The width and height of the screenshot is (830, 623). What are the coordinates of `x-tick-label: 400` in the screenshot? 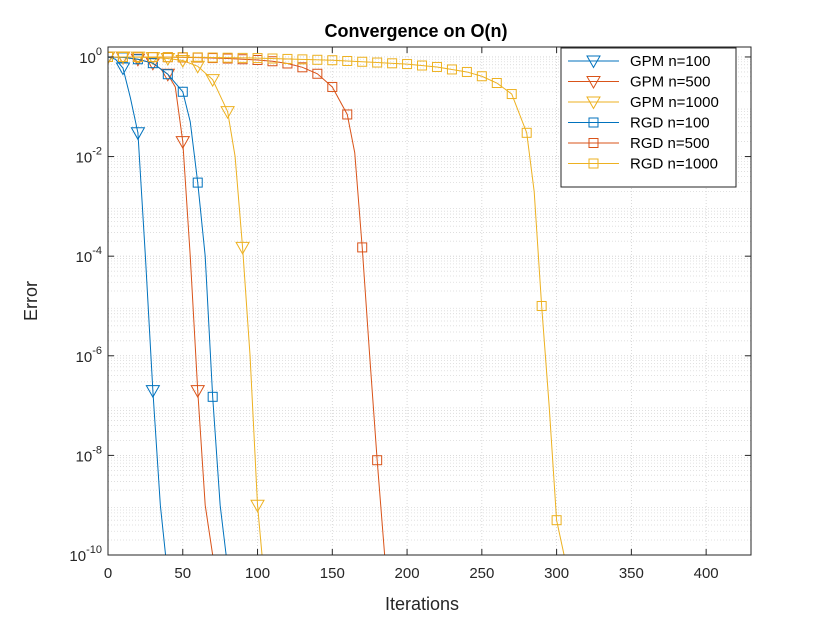 It's located at (706, 573).